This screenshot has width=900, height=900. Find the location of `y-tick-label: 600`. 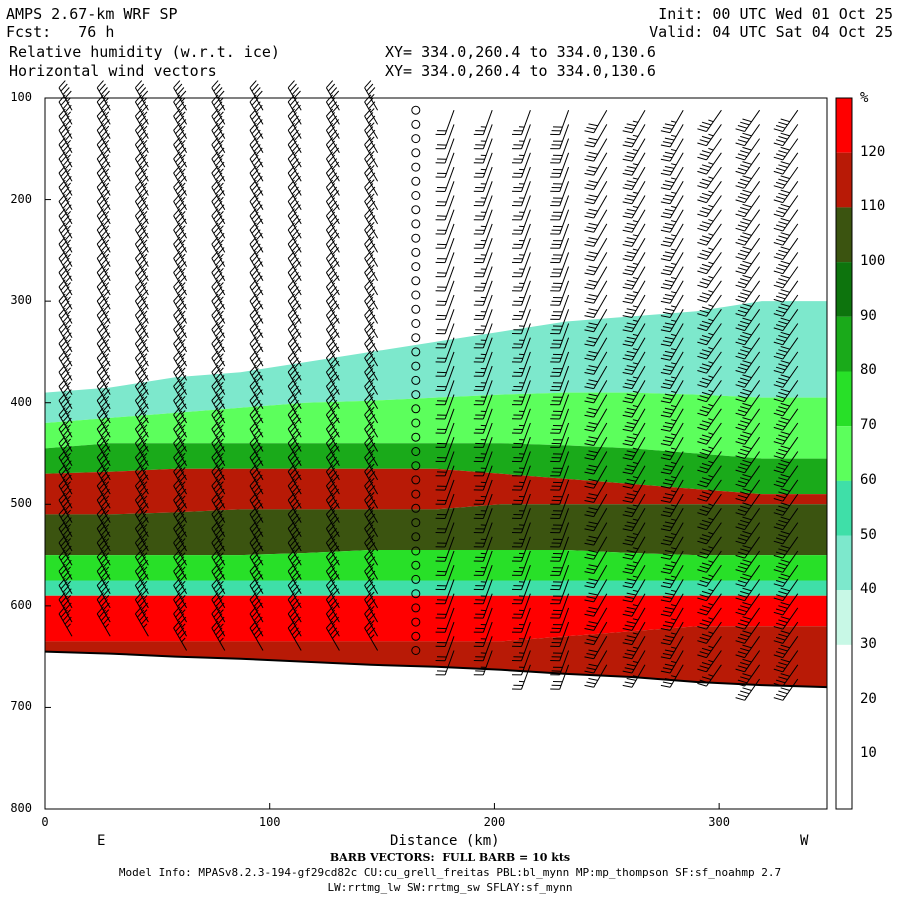

y-tick-label: 600 is located at coordinates (21, 604).